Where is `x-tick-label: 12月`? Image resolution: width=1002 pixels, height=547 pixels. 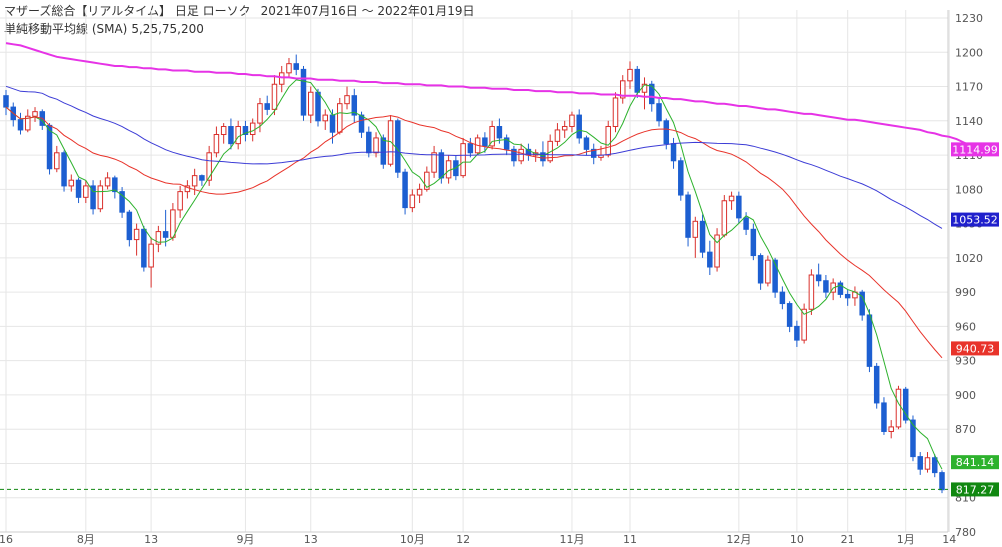
x-tick-label: 12月 is located at coordinates (738, 539).